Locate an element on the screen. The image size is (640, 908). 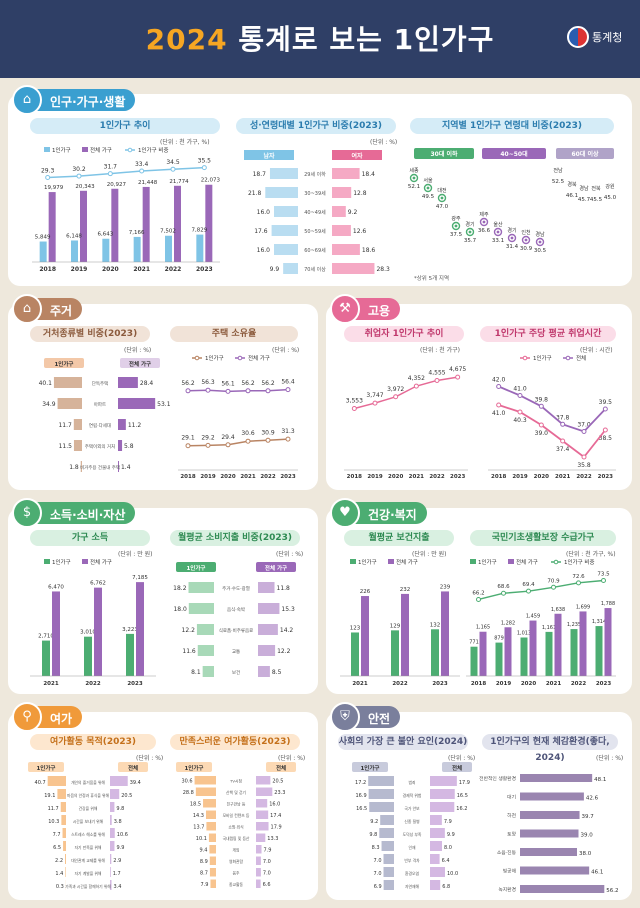
satisf-label-all-9: 6.6 is located at coordinates (267, 885).